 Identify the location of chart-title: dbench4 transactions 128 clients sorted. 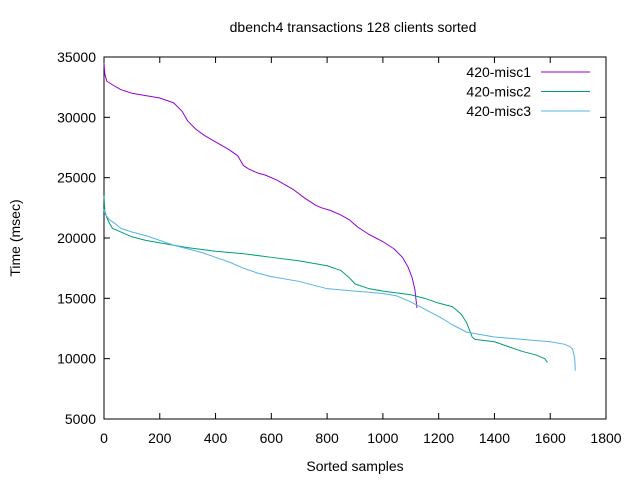
(353, 27).